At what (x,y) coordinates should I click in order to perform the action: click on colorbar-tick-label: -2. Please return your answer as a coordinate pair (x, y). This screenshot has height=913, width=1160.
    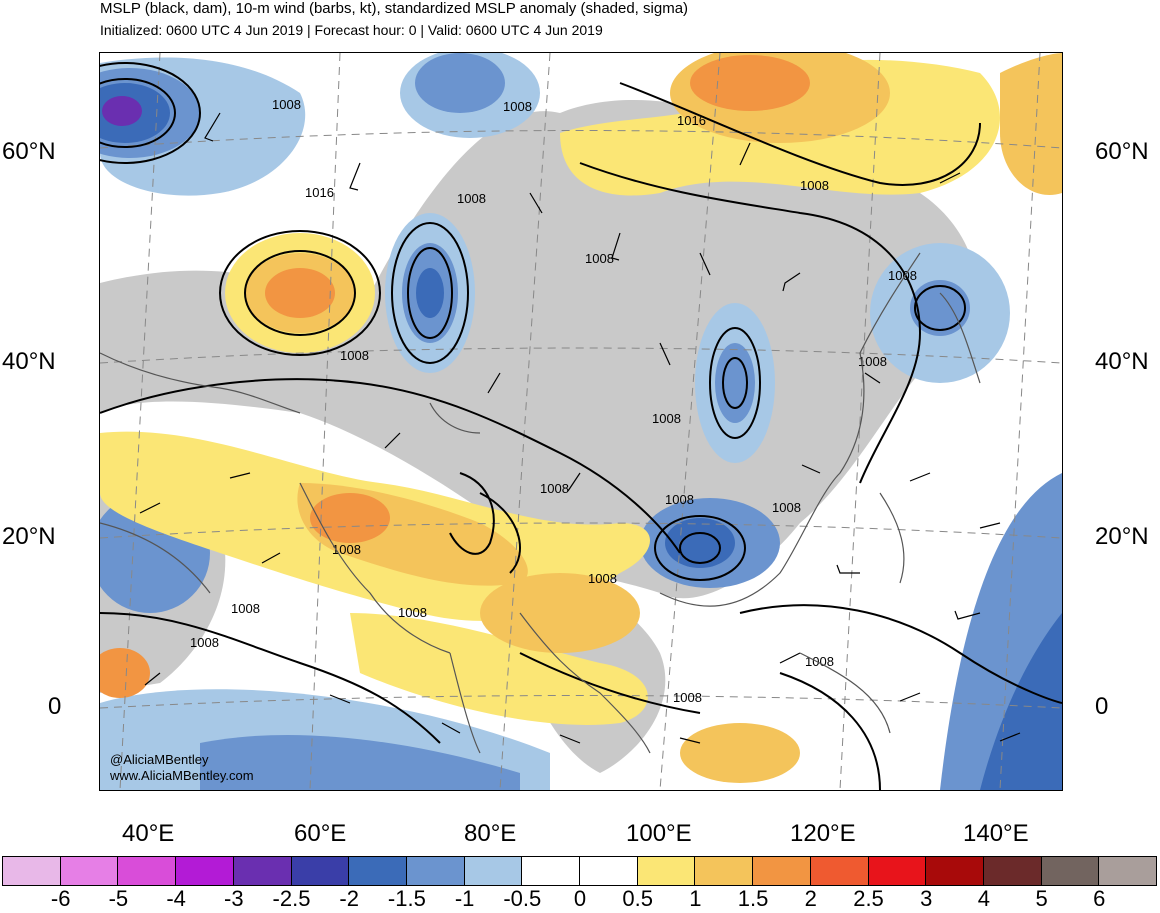
    Looking at the image, I should click on (349, 898).